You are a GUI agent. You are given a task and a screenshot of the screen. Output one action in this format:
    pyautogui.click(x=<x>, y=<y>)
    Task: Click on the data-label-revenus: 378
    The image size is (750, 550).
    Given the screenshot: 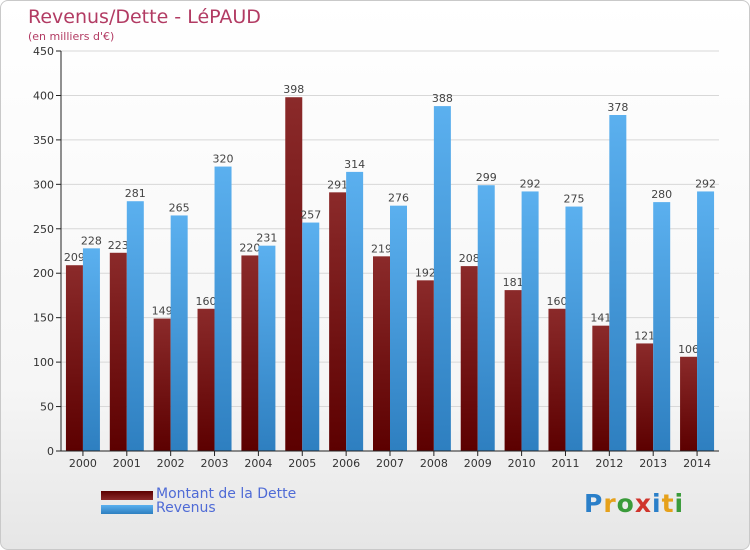 What is the action you would take?
    pyautogui.click(x=617, y=107)
    